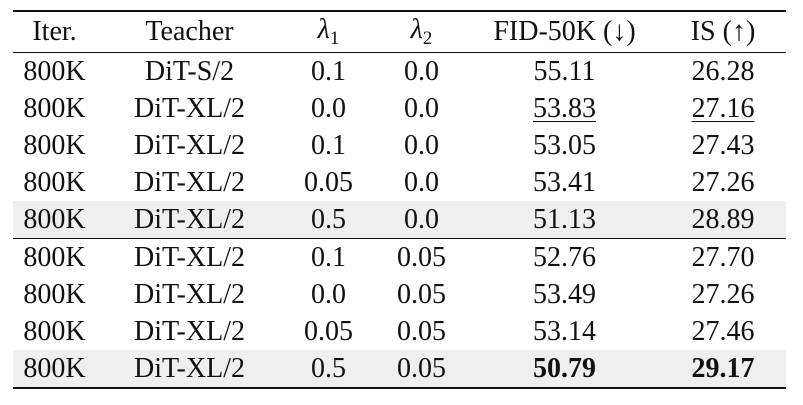 Image resolution: width=803 pixels, height=405 pixels. I want to click on lambda2-subscript: 2, so click(427, 38).